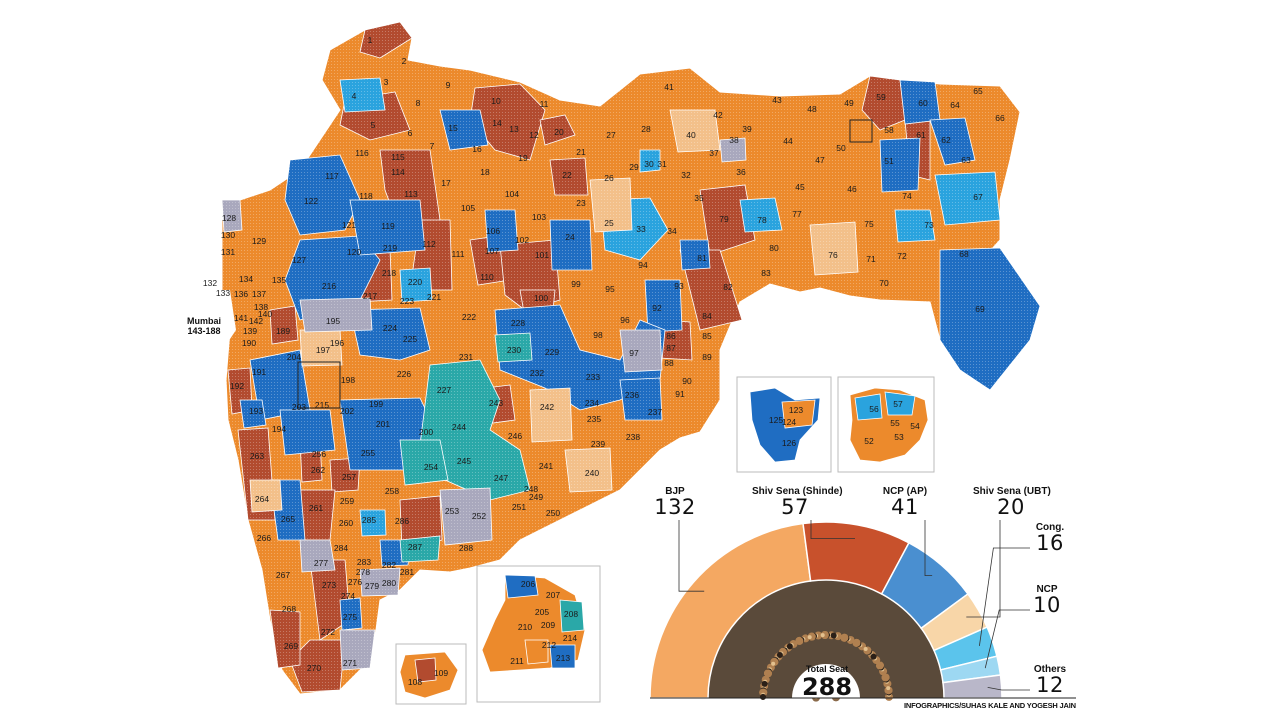 Image resolution: width=1280 pixels, height=720 pixels. I want to click on constituency-number: 238, so click(633, 437).